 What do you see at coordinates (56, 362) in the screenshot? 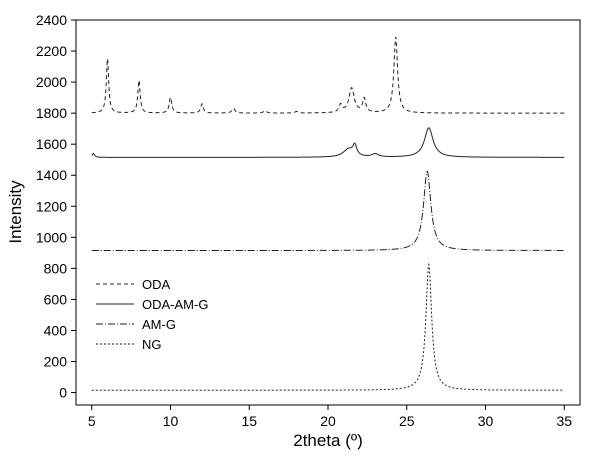
I see `y-tick-label: 200` at bounding box center [56, 362].